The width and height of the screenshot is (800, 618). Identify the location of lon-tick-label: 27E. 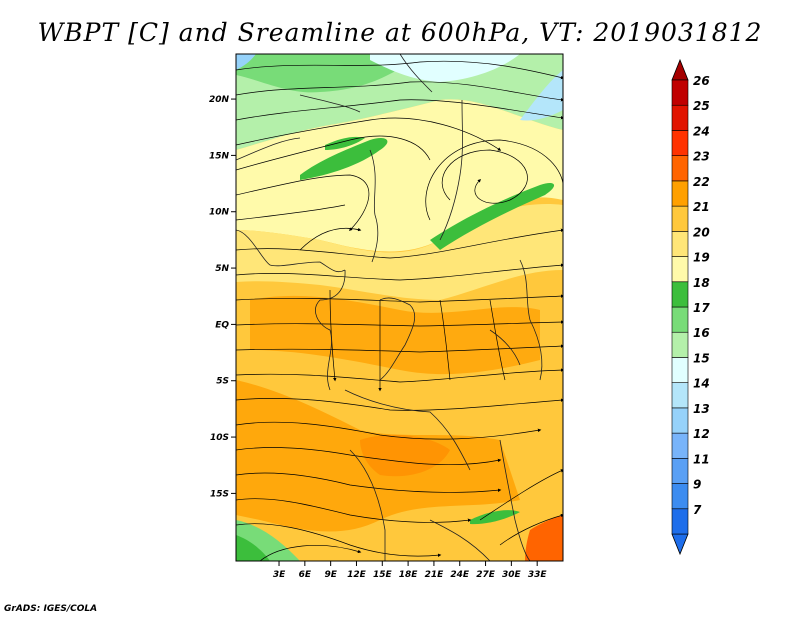
(486, 575).